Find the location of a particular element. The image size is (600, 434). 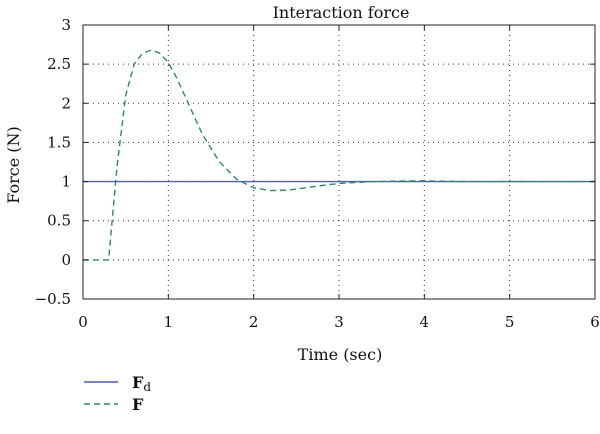

y-tick-label: 3 is located at coordinates (66, 25).